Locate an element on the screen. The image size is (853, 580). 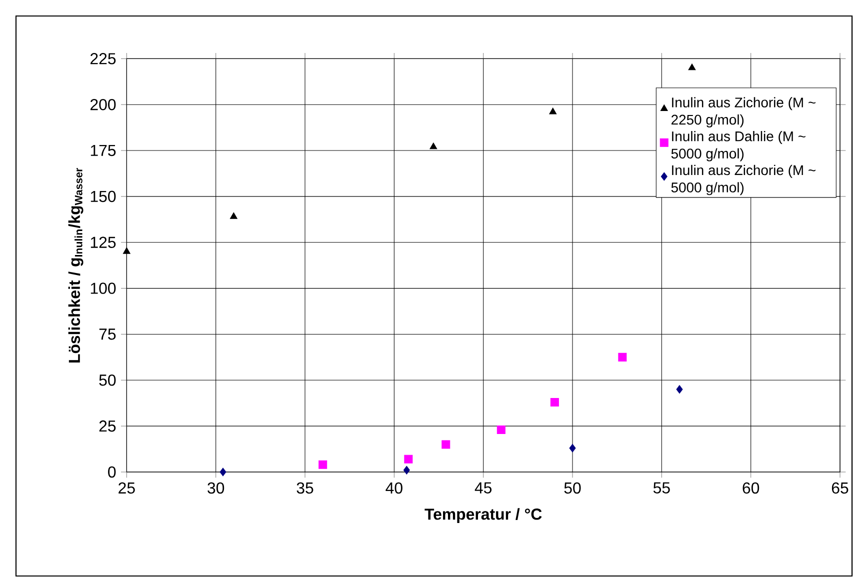
y-axis-title: Löslichkeit / g$_{Inulin}$/kg$_{Wasser}$ is located at coordinates (76, 265).